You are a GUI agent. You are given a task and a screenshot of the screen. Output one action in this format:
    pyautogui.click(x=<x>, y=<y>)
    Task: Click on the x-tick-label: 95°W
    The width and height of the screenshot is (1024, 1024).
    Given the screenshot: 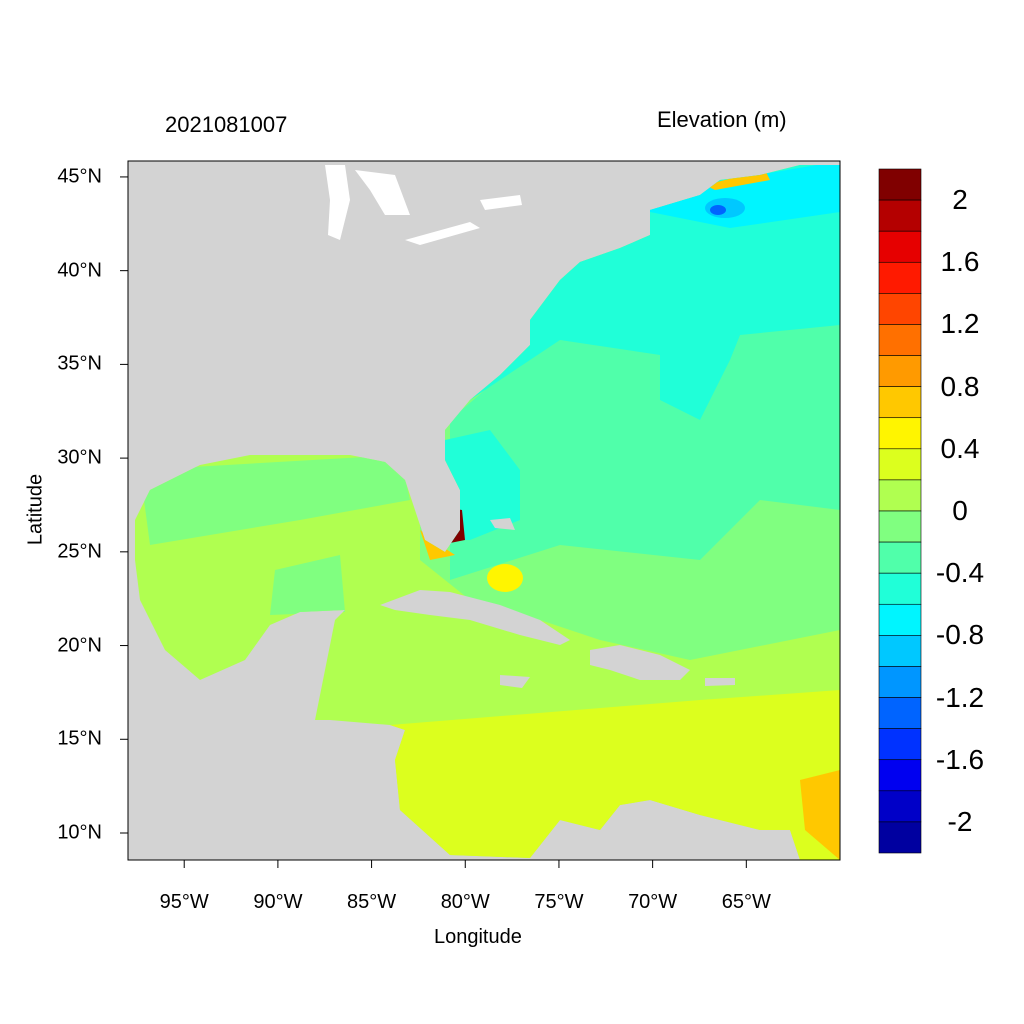 What is the action you would take?
    pyautogui.click(x=184, y=902)
    